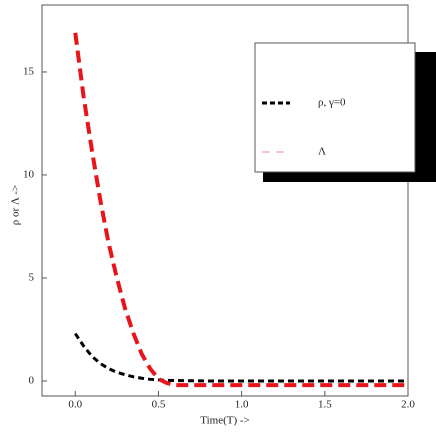 The image size is (436, 436). I want to click on x-tick-label: 0.5, so click(159, 405).